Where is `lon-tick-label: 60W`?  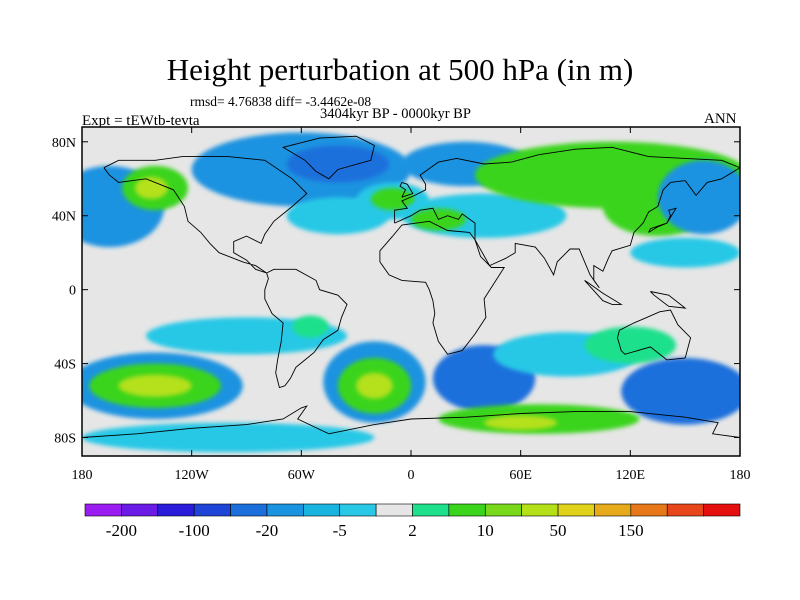 lon-tick-label: 60W is located at coordinates (302, 475).